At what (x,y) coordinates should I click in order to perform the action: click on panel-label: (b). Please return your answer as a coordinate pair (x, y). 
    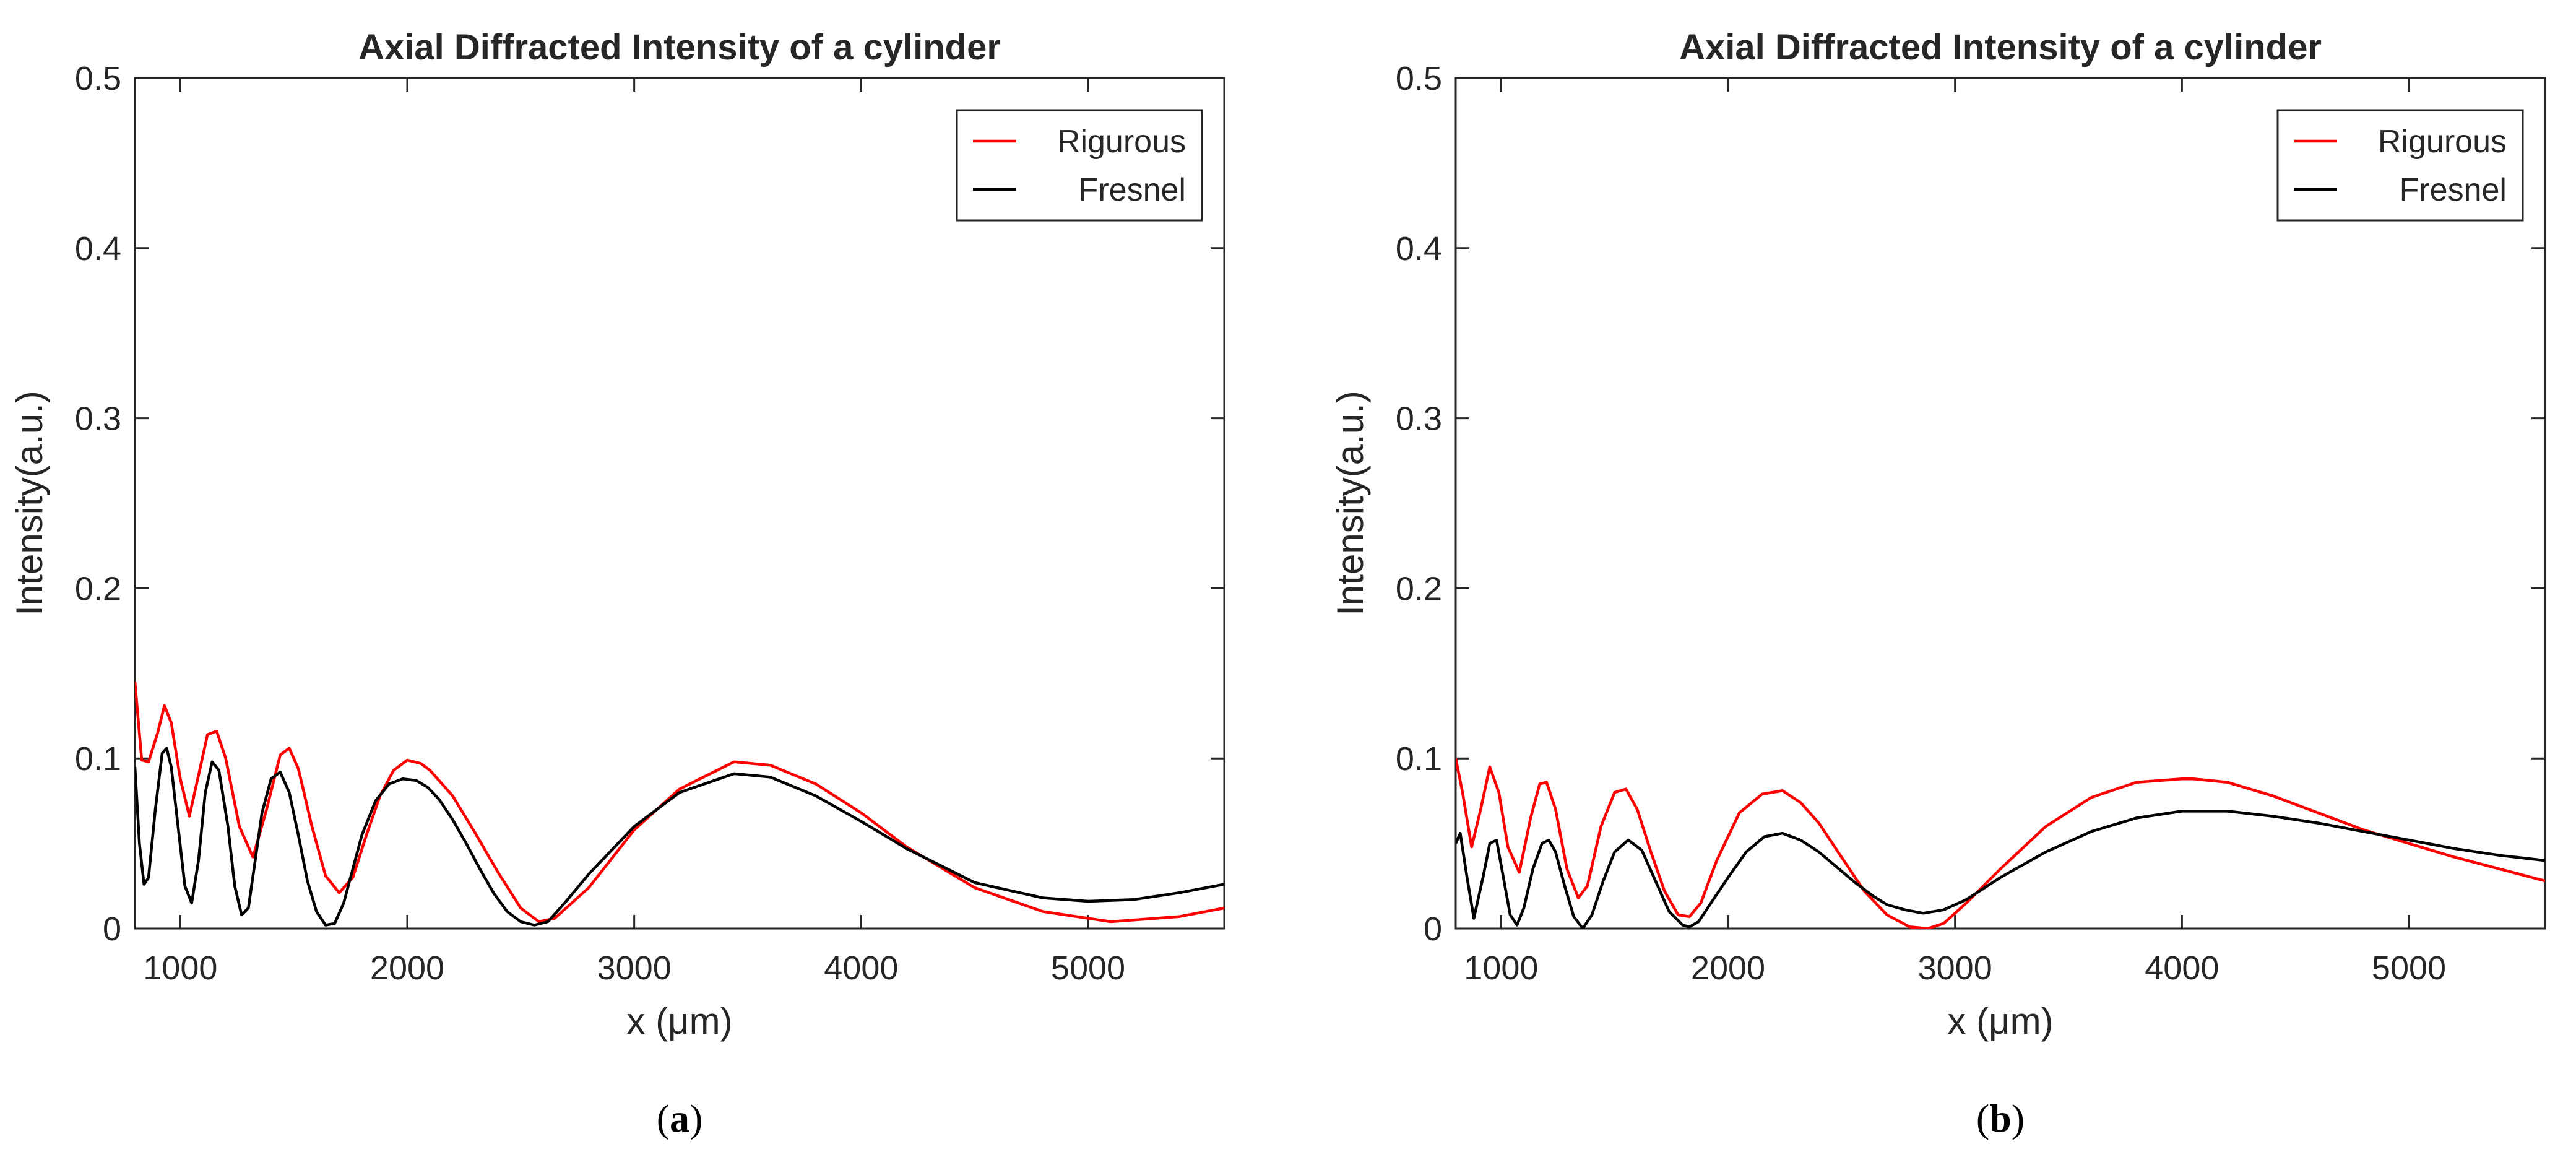
    Looking at the image, I should click on (2000, 1118).